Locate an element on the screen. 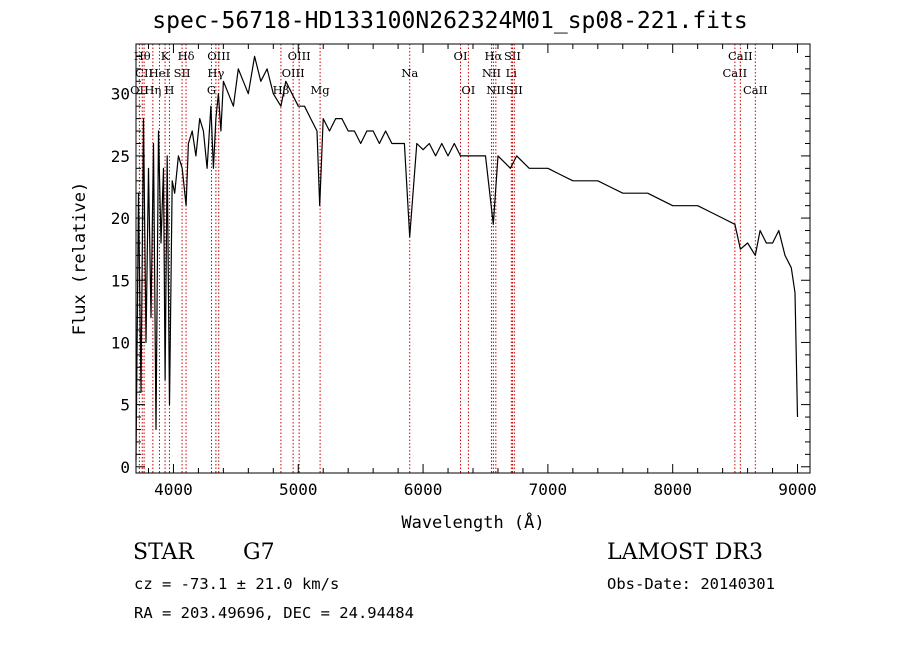 The image size is (900, 649). line-label-23: SII is located at coordinates (512, 56).